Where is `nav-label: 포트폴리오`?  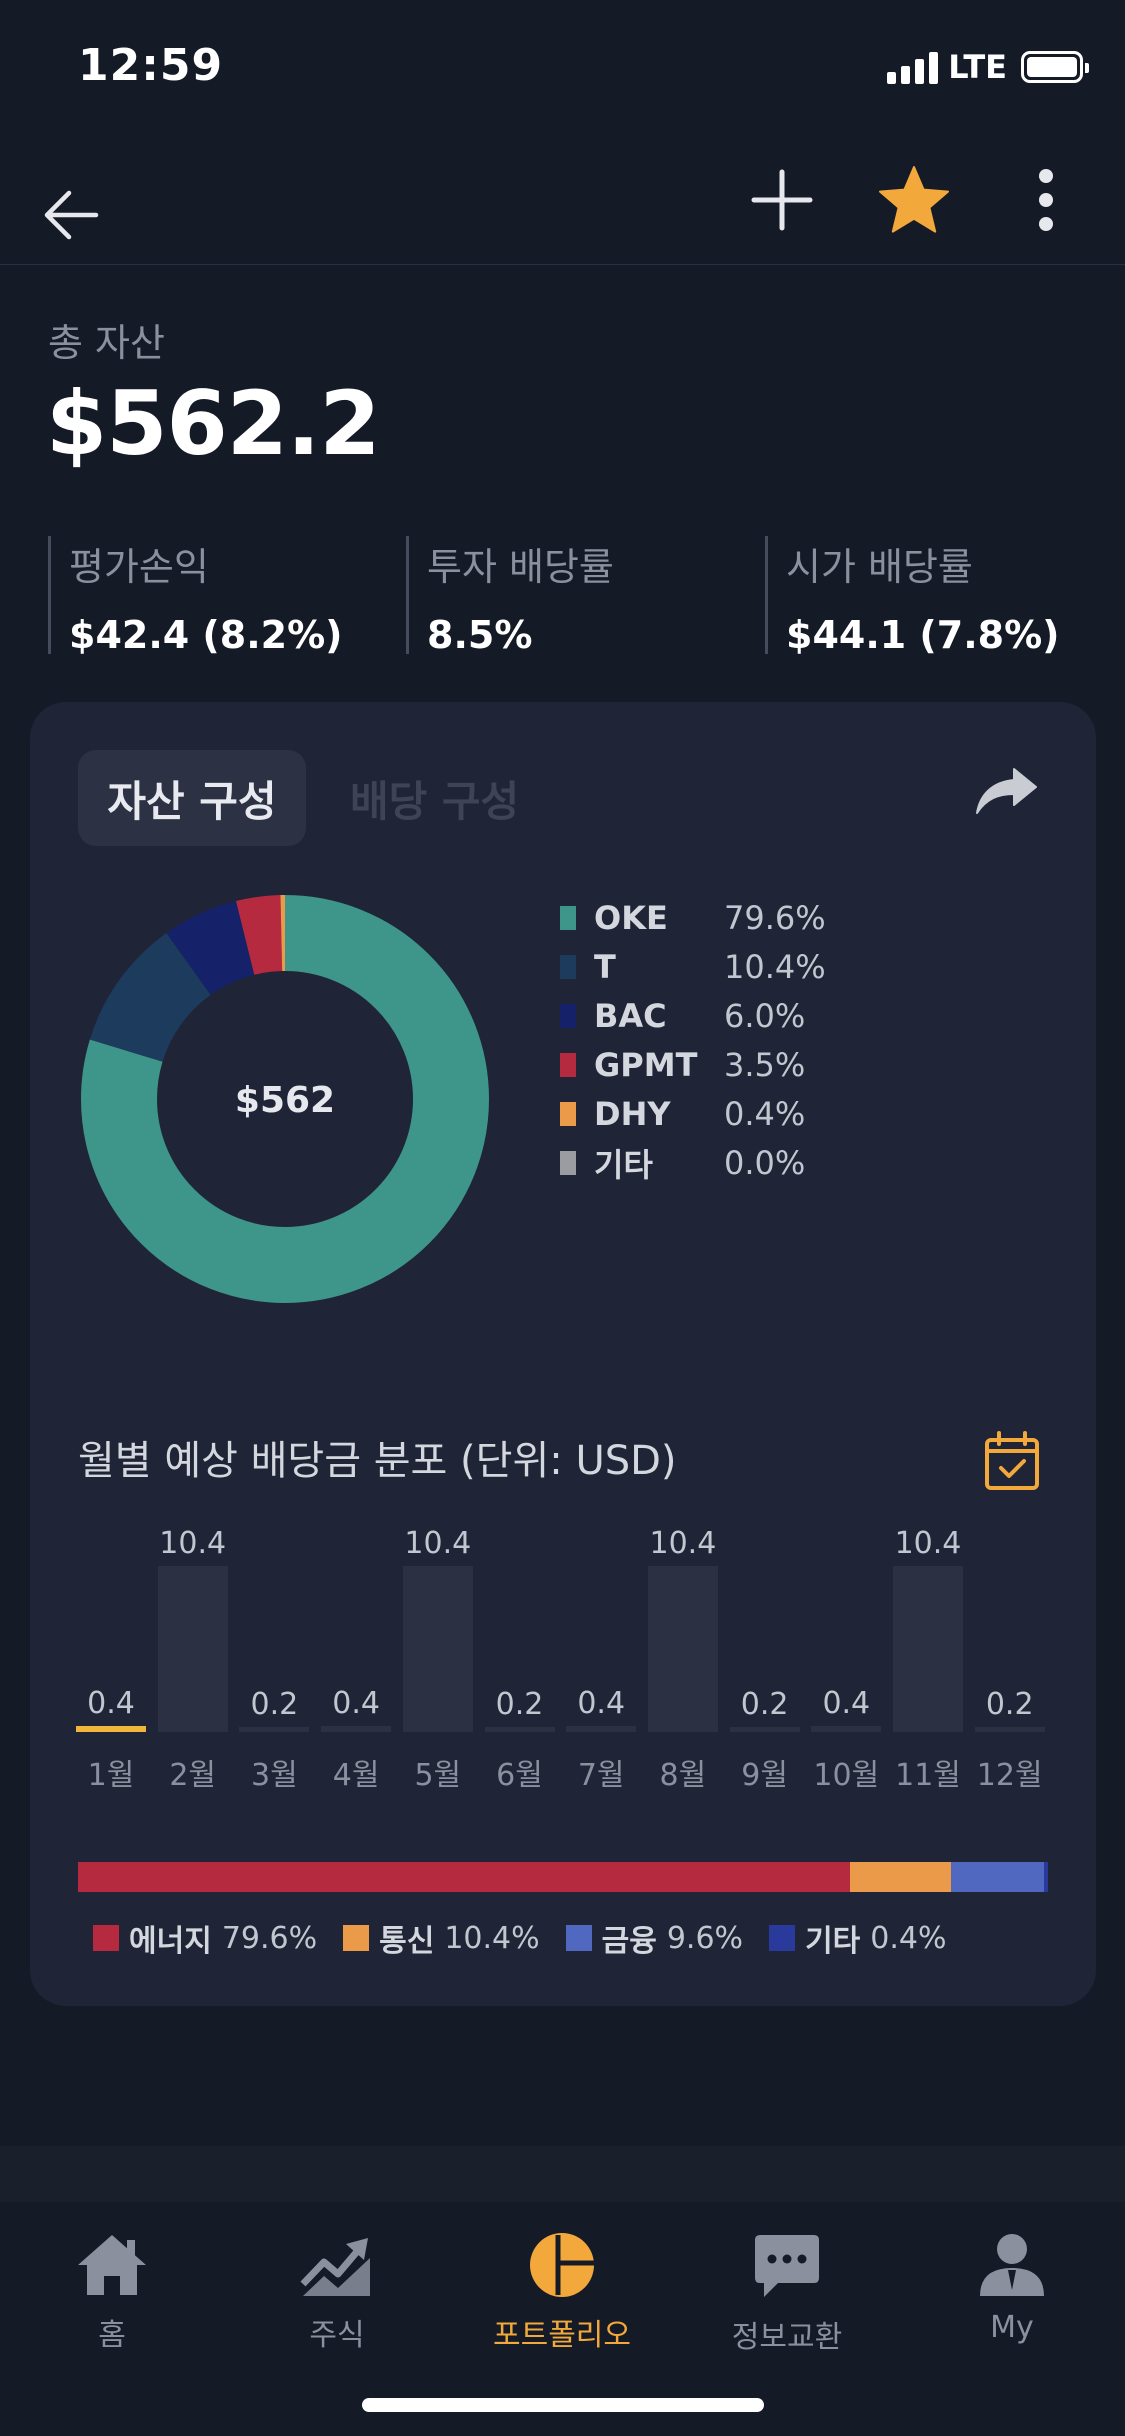 nav-label: 포트폴리오 is located at coordinates (562, 2335).